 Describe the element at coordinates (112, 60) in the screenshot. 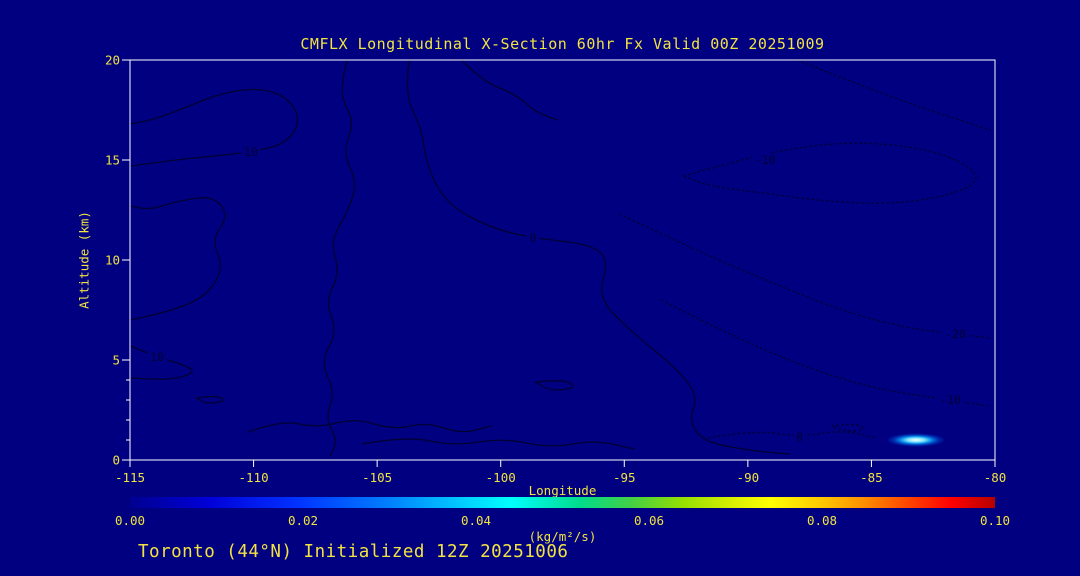

I see `y-tick-label: 20` at that location.